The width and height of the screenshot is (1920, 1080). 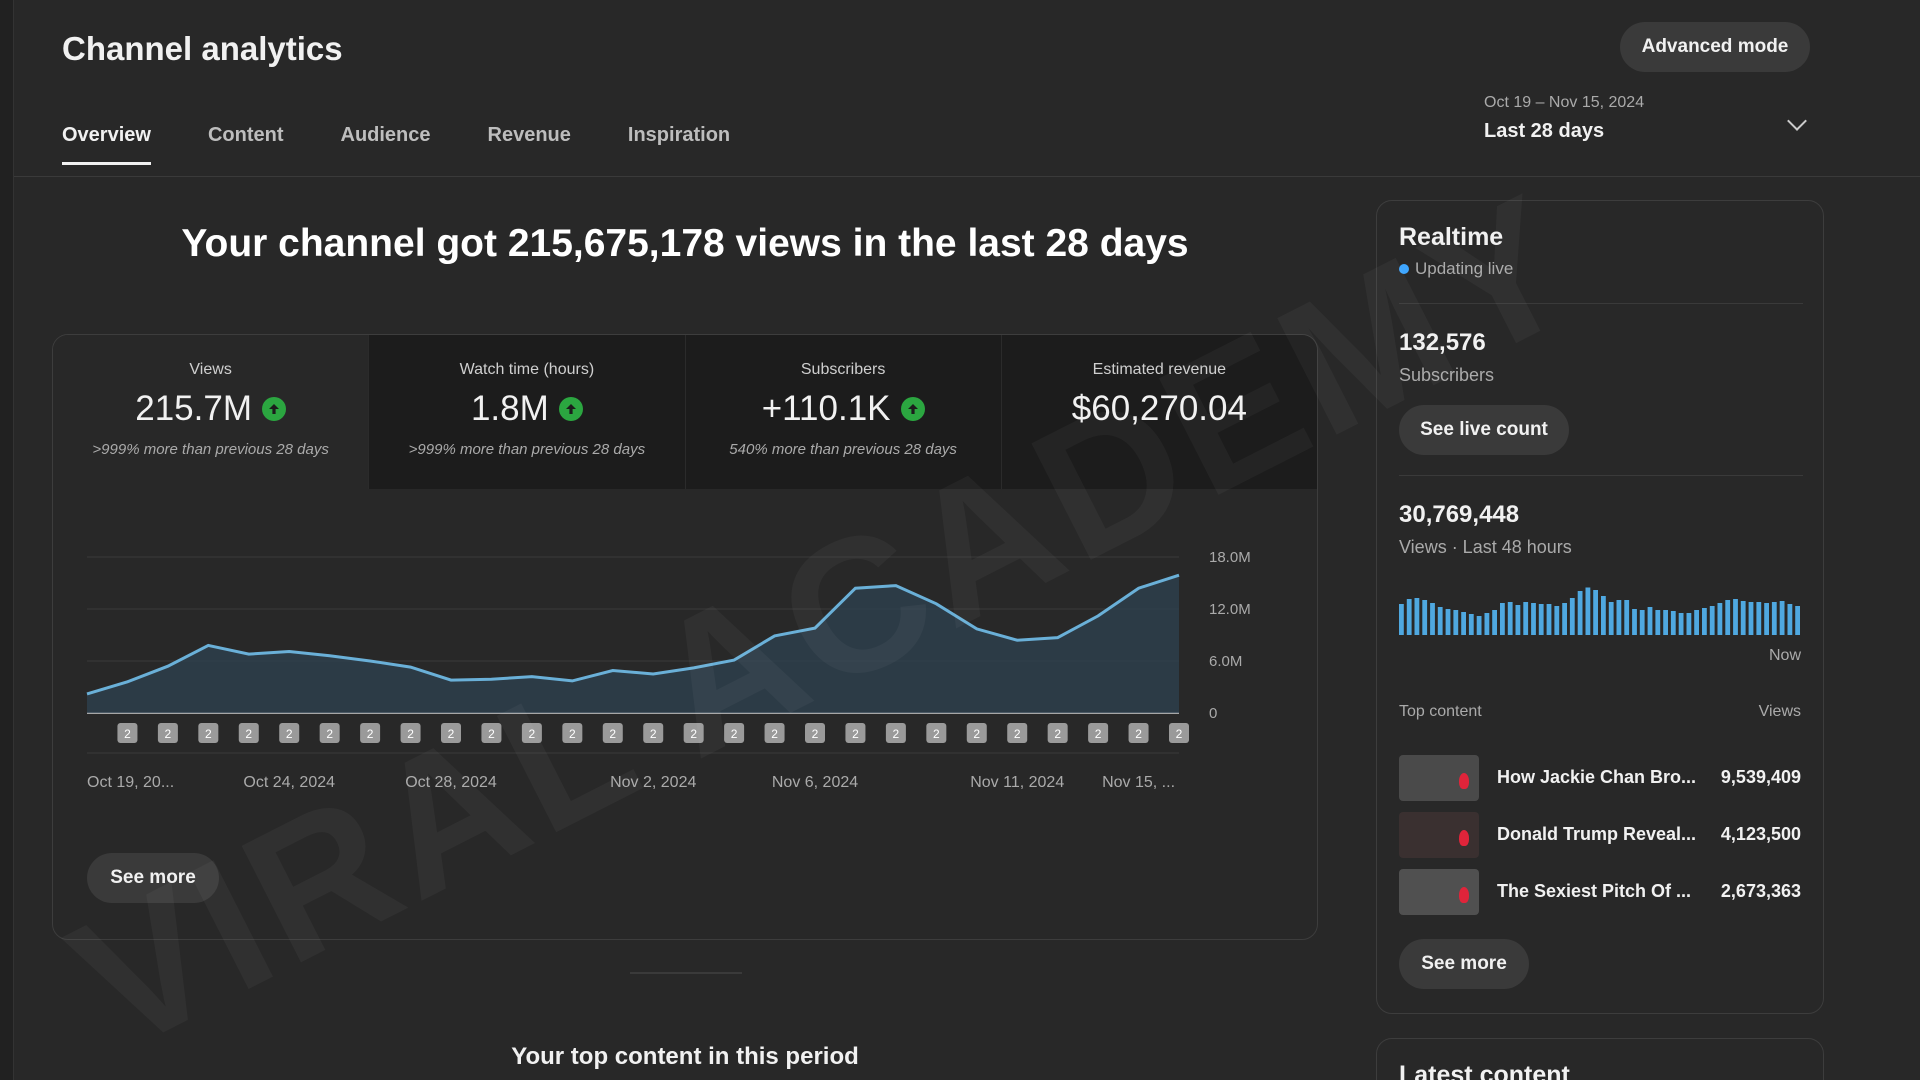 I want to click on video-views: 2,673,363, so click(x=1760, y=891).